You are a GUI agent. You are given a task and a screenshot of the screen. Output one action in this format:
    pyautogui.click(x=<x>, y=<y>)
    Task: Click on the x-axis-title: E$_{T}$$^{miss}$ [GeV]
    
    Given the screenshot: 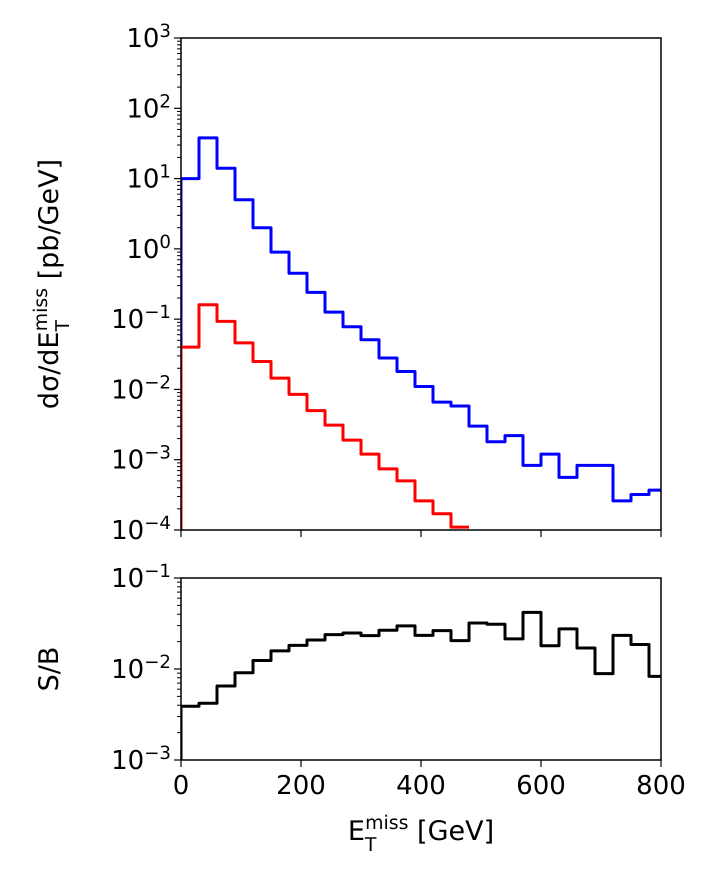 What is the action you would take?
    pyautogui.click(x=421, y=834)
    